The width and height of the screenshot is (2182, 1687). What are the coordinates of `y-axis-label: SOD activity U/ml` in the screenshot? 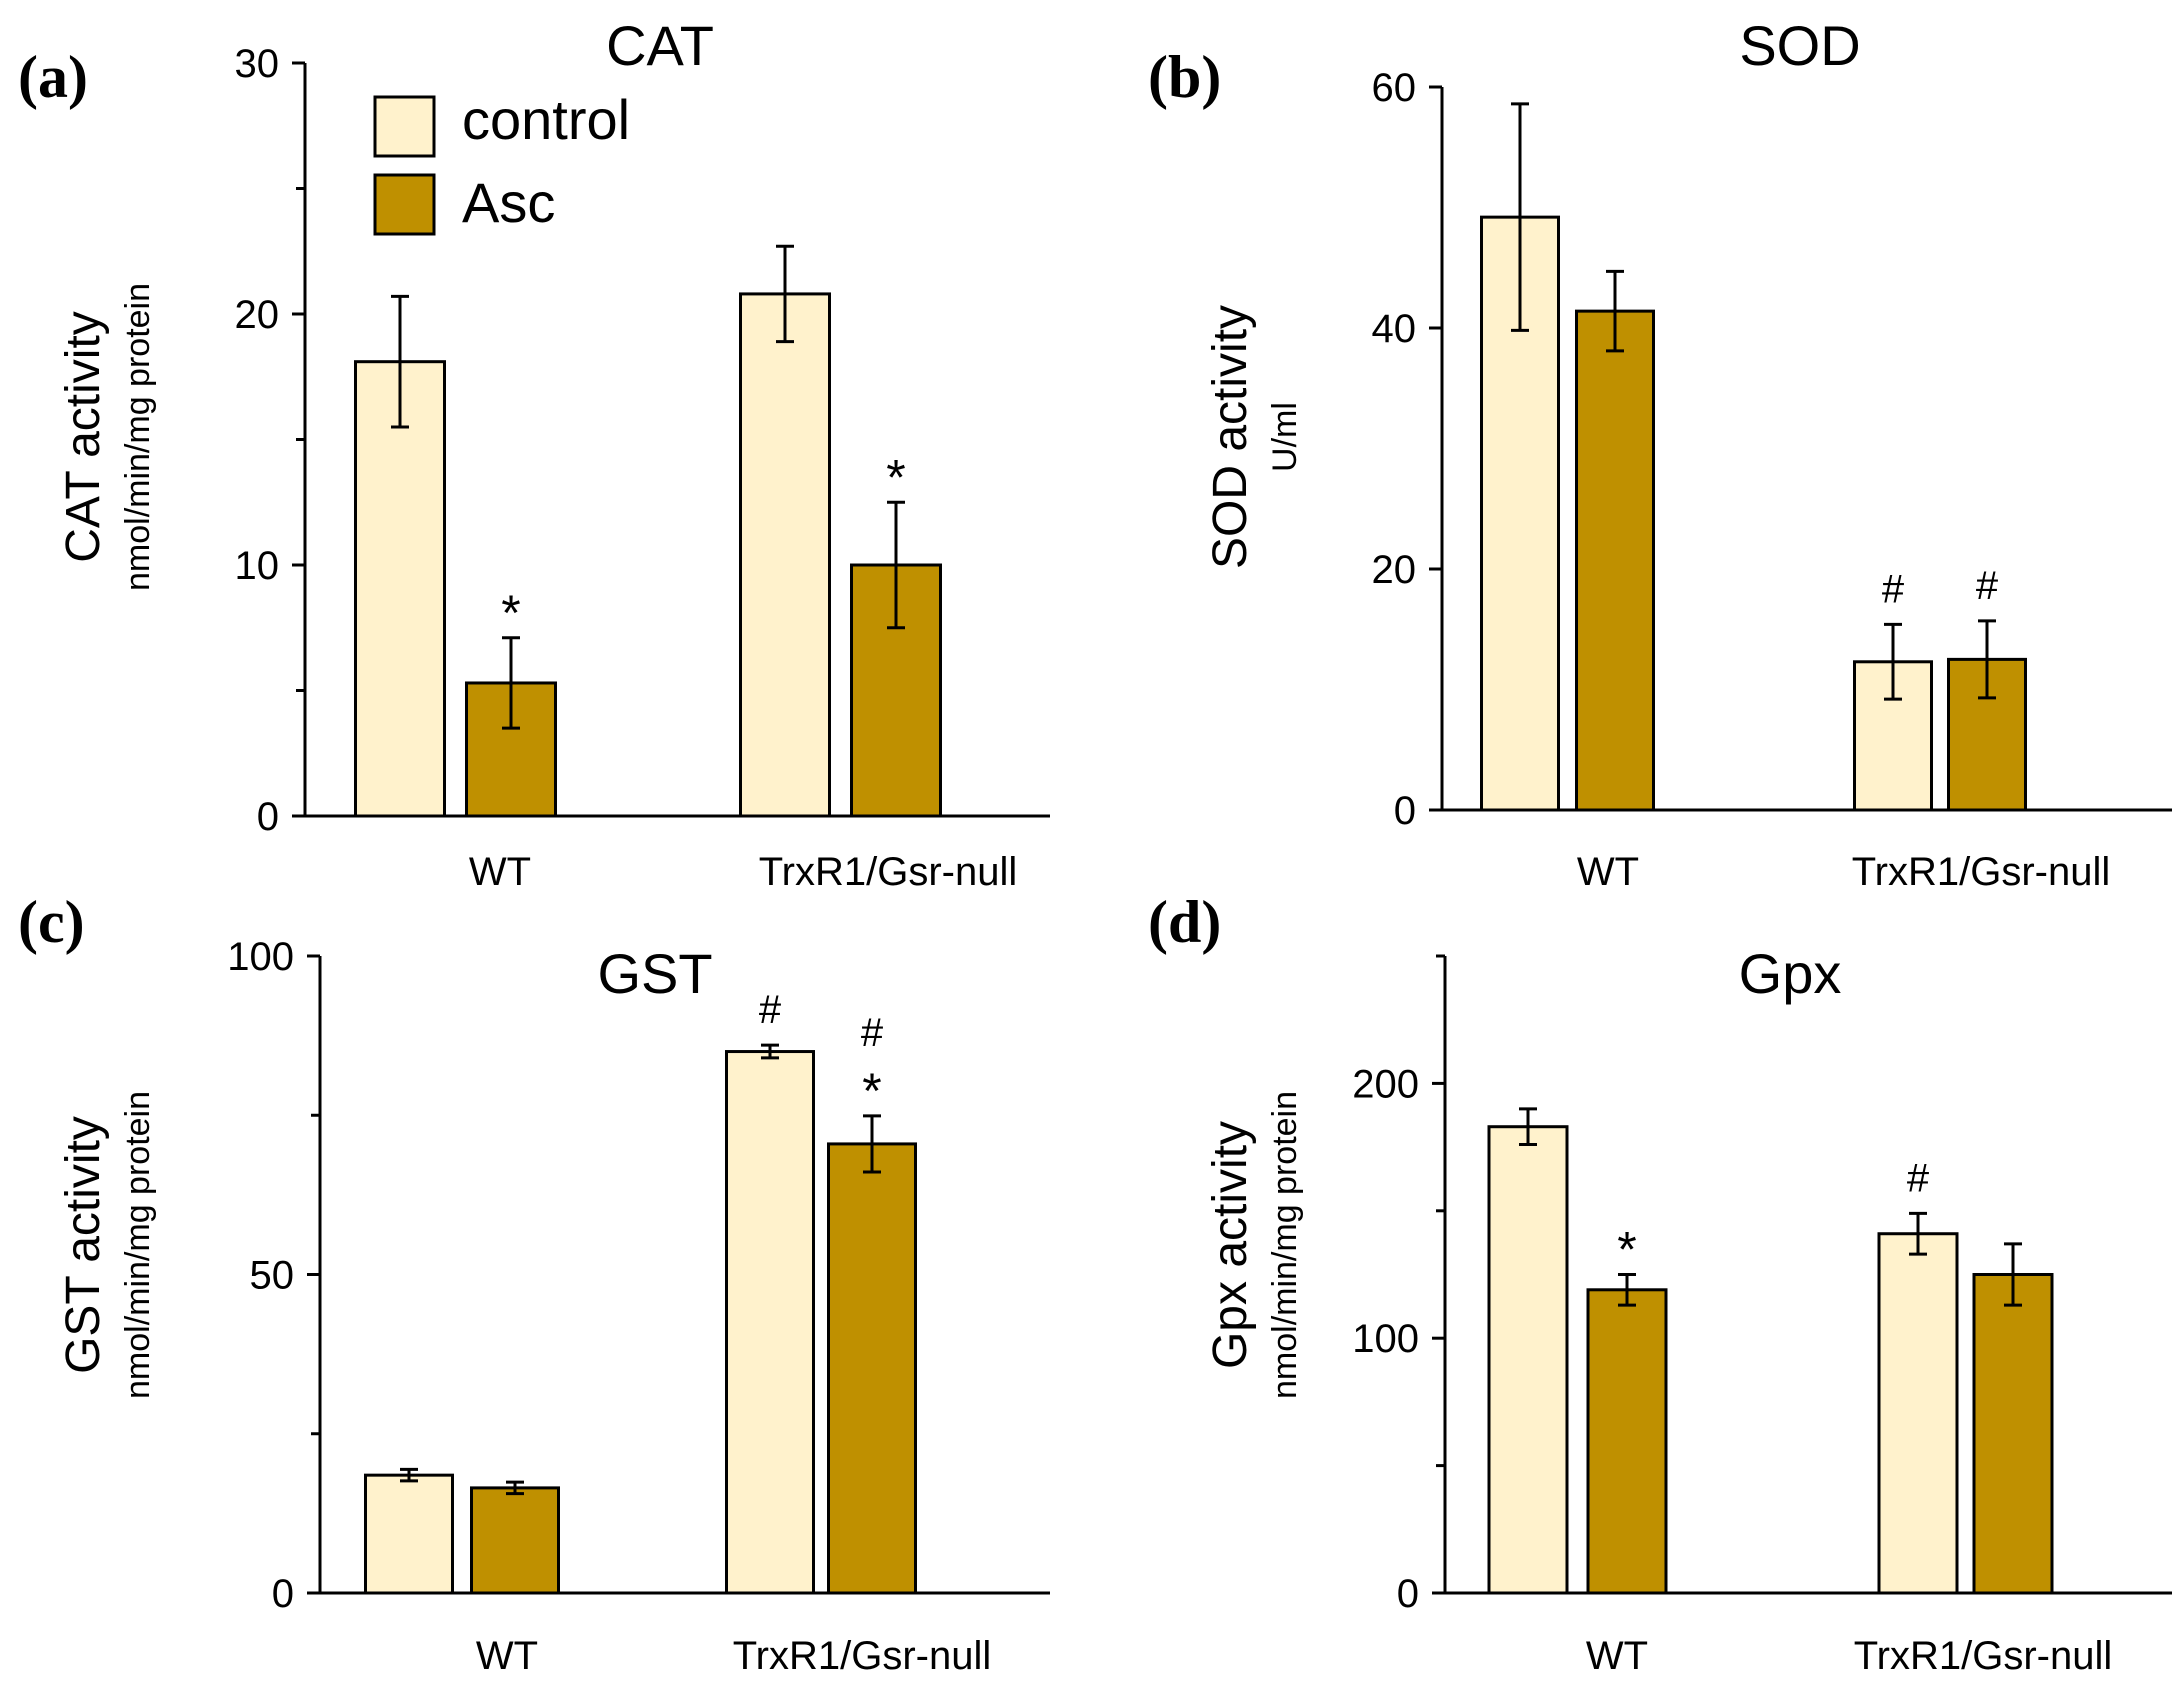 It's located at (1254, 437).